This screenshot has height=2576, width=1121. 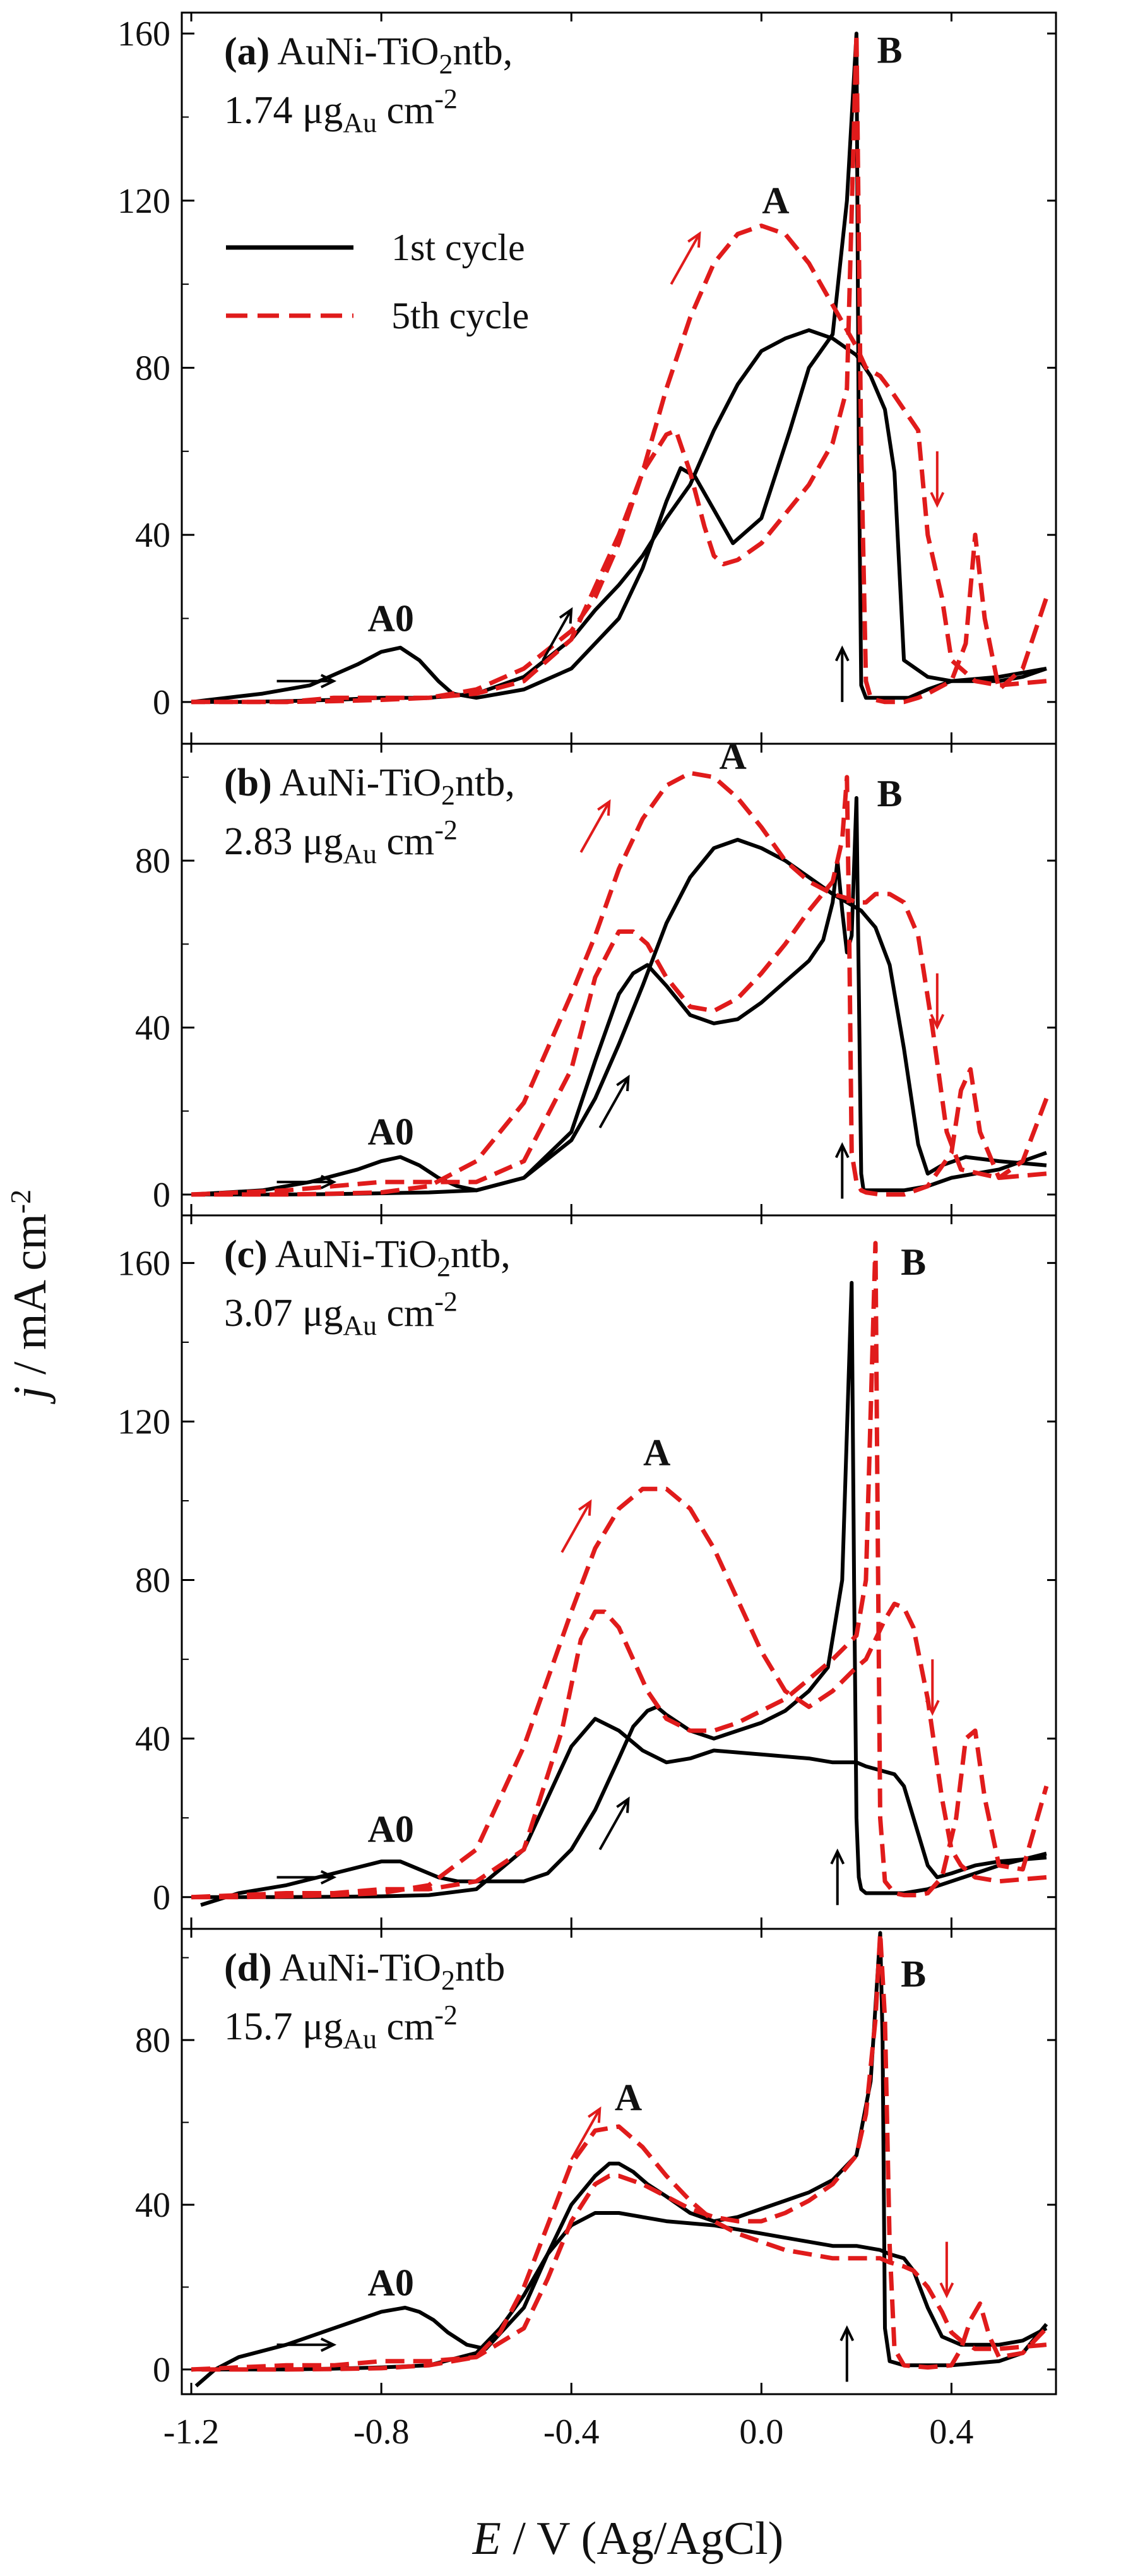 I want to click on x-tick-labels: -1.2 -0.8 -0.4 0.0 0.4, so click(x=568, y=2432).